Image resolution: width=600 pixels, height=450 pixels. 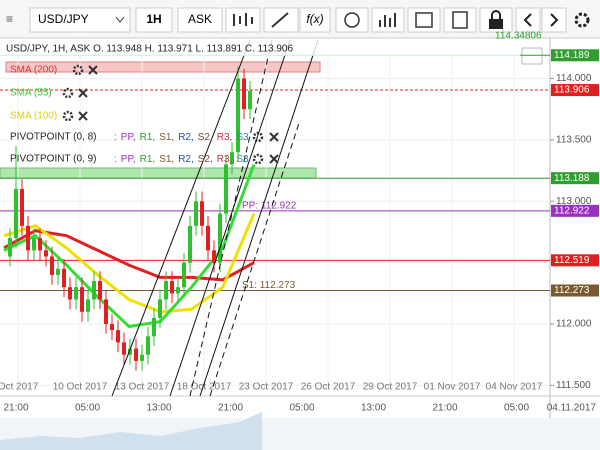 What do you see at coordinates (33, 70) in the screenshot?
I see `indicator-label: SMA (200)` at bounding box center [33, 70].